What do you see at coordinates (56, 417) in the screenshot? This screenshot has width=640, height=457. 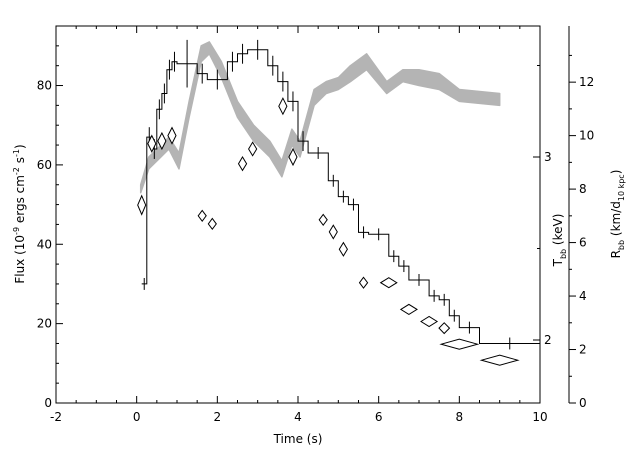 I see `x-tick-label: -2` at bounding box center [56, 417].